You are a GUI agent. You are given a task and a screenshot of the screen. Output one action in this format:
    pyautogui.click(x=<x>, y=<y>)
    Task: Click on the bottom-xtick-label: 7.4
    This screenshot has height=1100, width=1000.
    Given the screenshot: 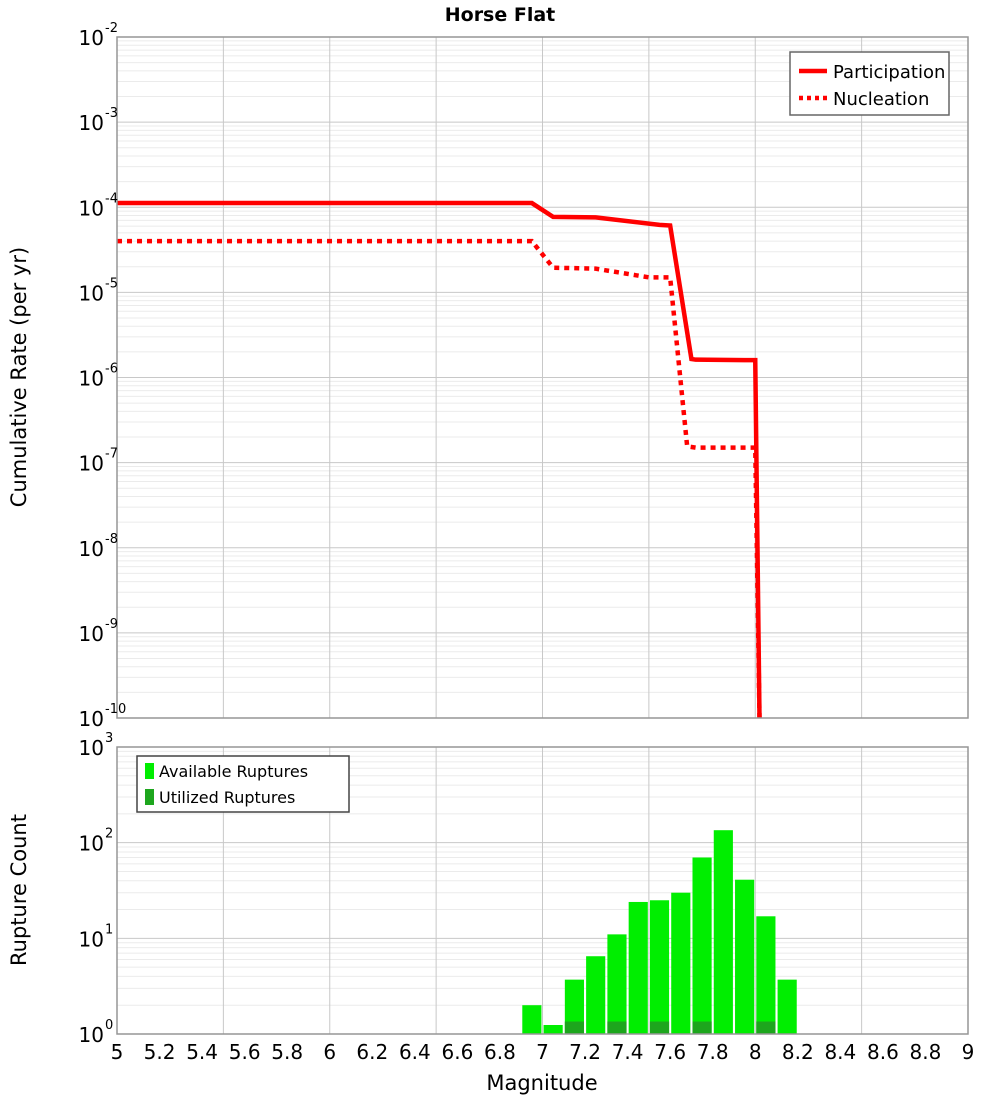 What is the action you would take?
    pyautogui.click(x=628, y=1052)
    